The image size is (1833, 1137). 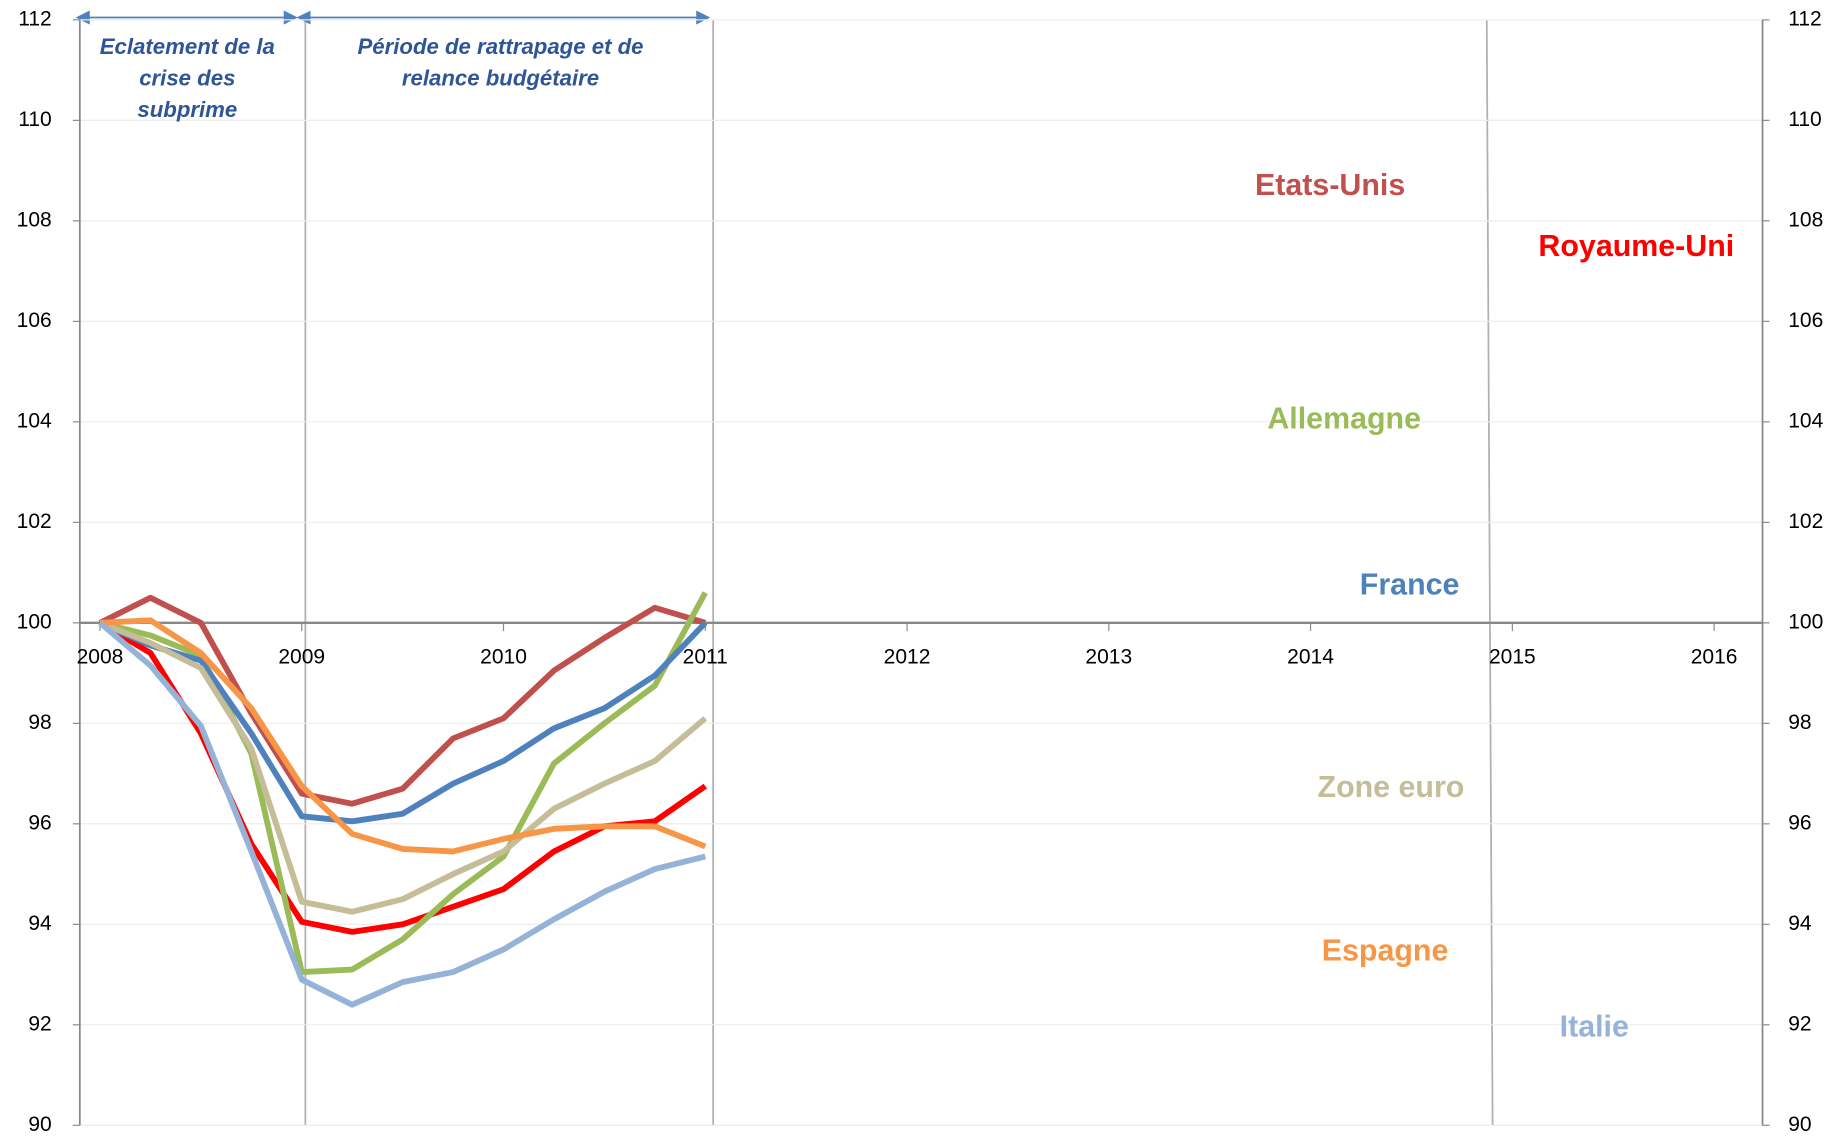 I want to click on x-tick-label: 2011, so click(x=705, y=656).